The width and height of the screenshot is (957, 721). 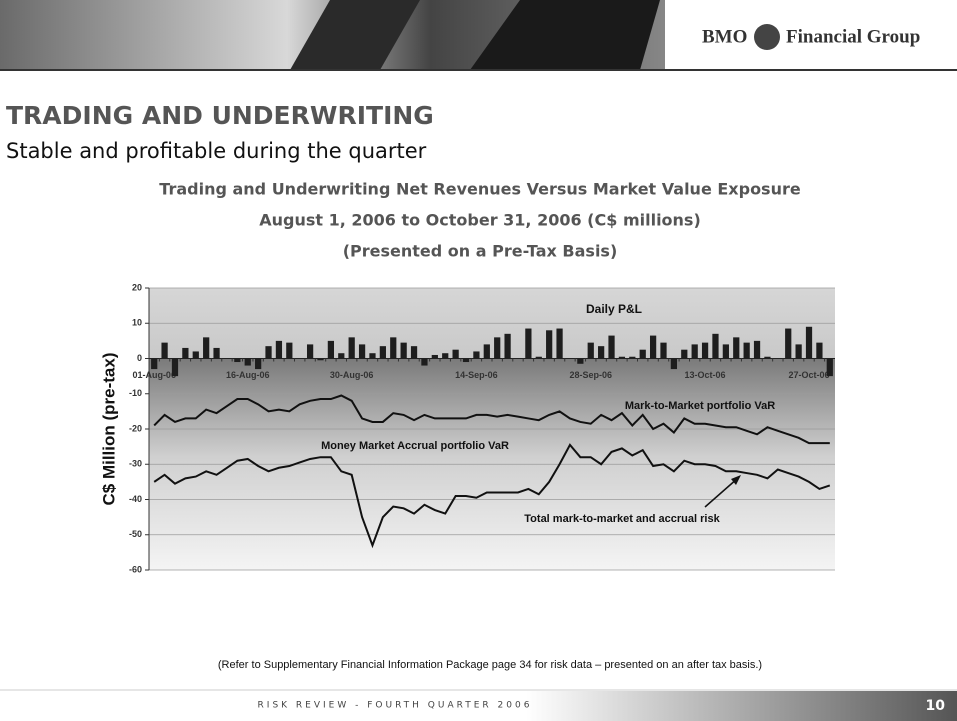 I want to click on series-label: Daily P&L, so click(x=614, y=309).